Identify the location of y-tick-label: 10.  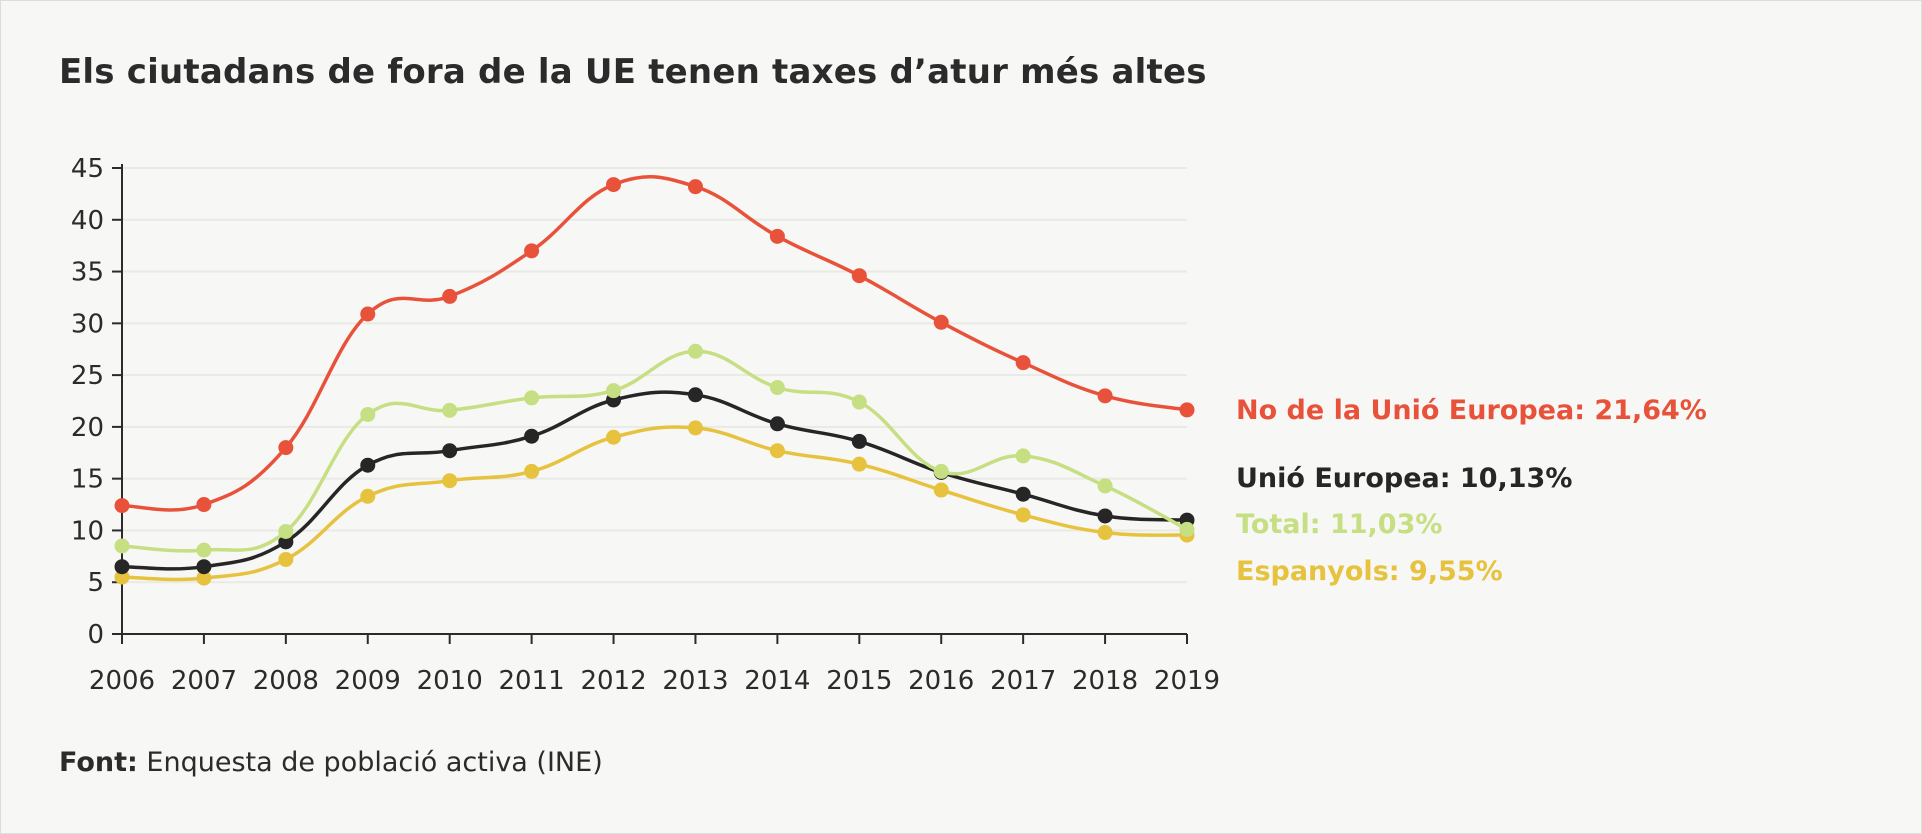
(87, 531).